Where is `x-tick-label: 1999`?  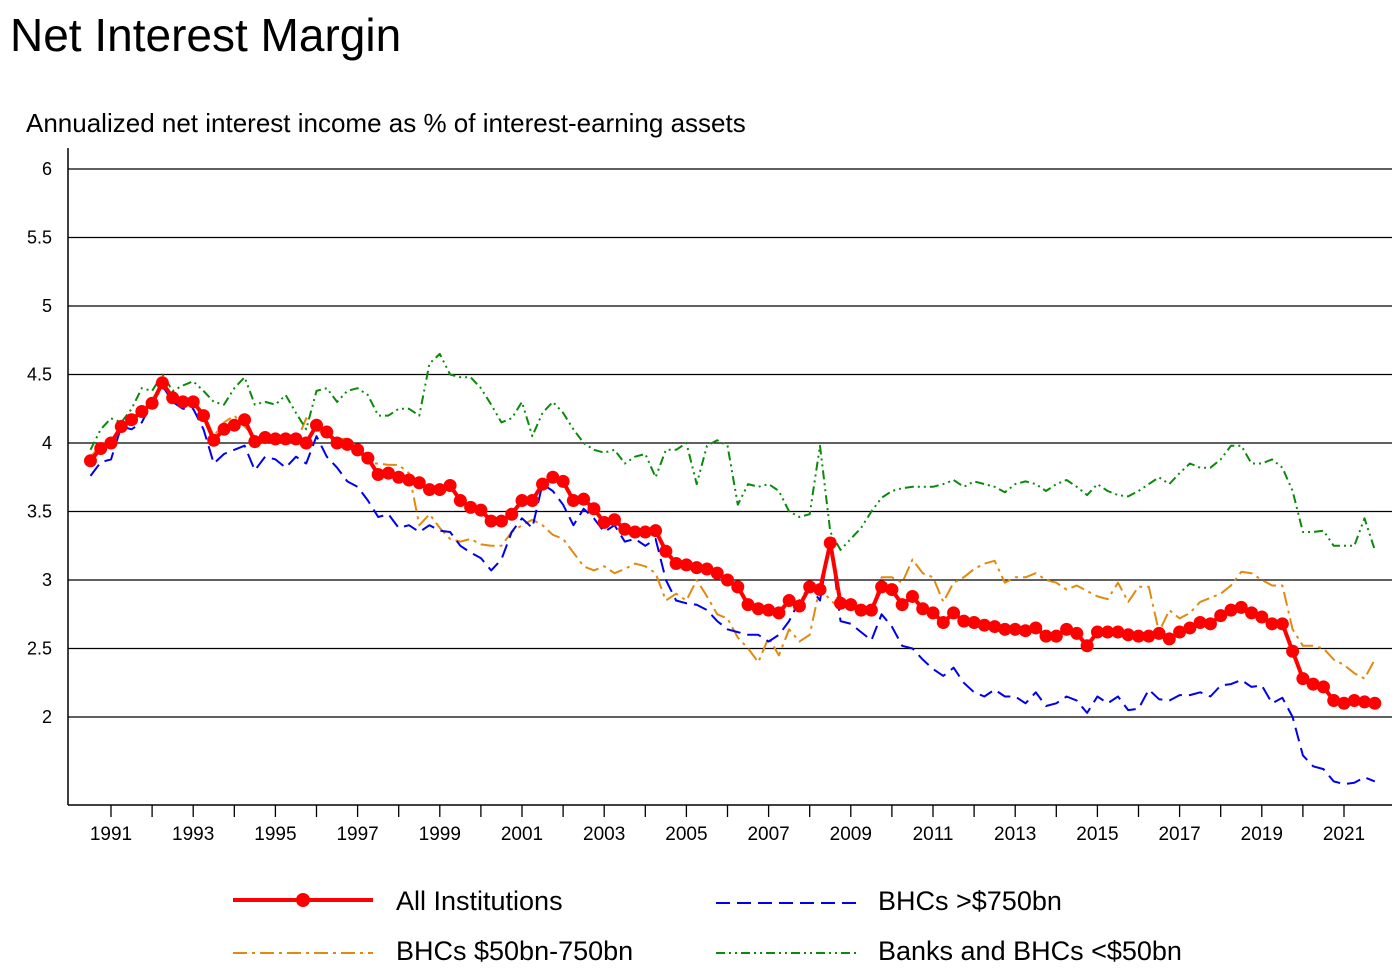
x-tick-label: 1999 is located at coordinates (440, 834).